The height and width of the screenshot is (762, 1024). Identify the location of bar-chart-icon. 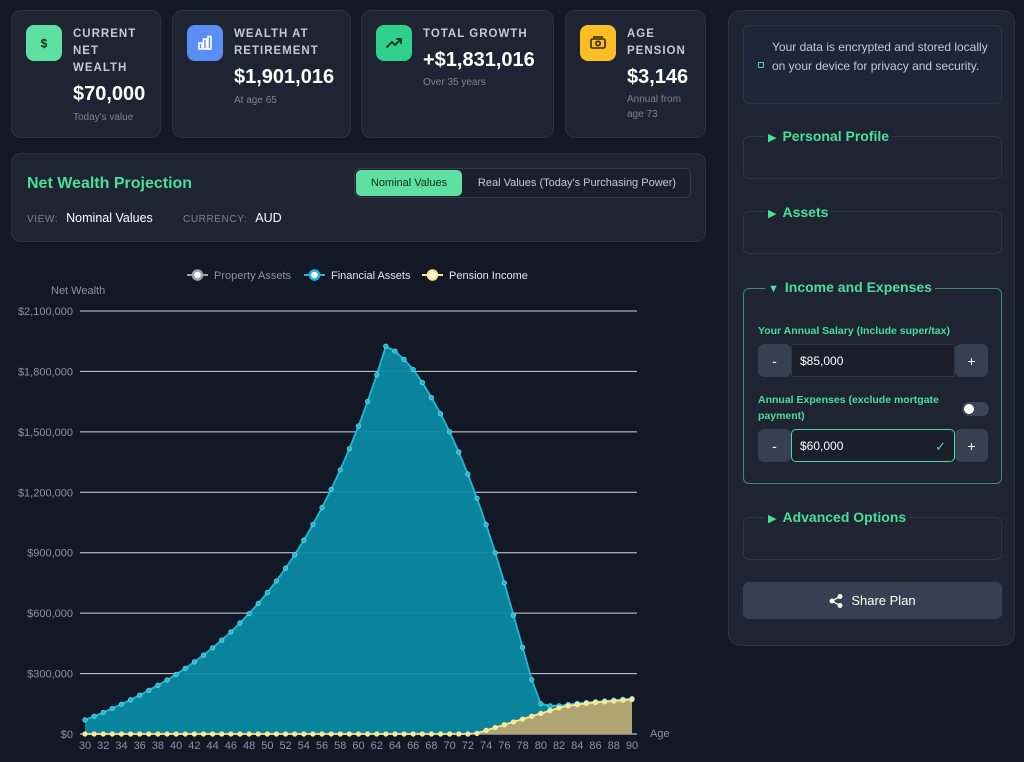
(205, 43).